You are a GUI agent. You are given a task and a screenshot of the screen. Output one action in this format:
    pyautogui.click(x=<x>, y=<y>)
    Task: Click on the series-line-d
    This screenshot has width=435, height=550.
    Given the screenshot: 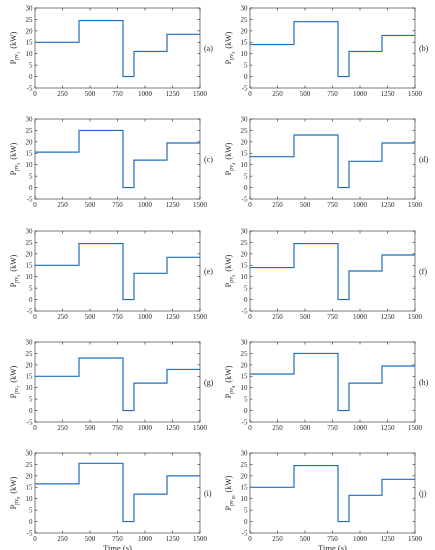 What is the action you would take?
    pyautogui.click(x=332, y=161)
    